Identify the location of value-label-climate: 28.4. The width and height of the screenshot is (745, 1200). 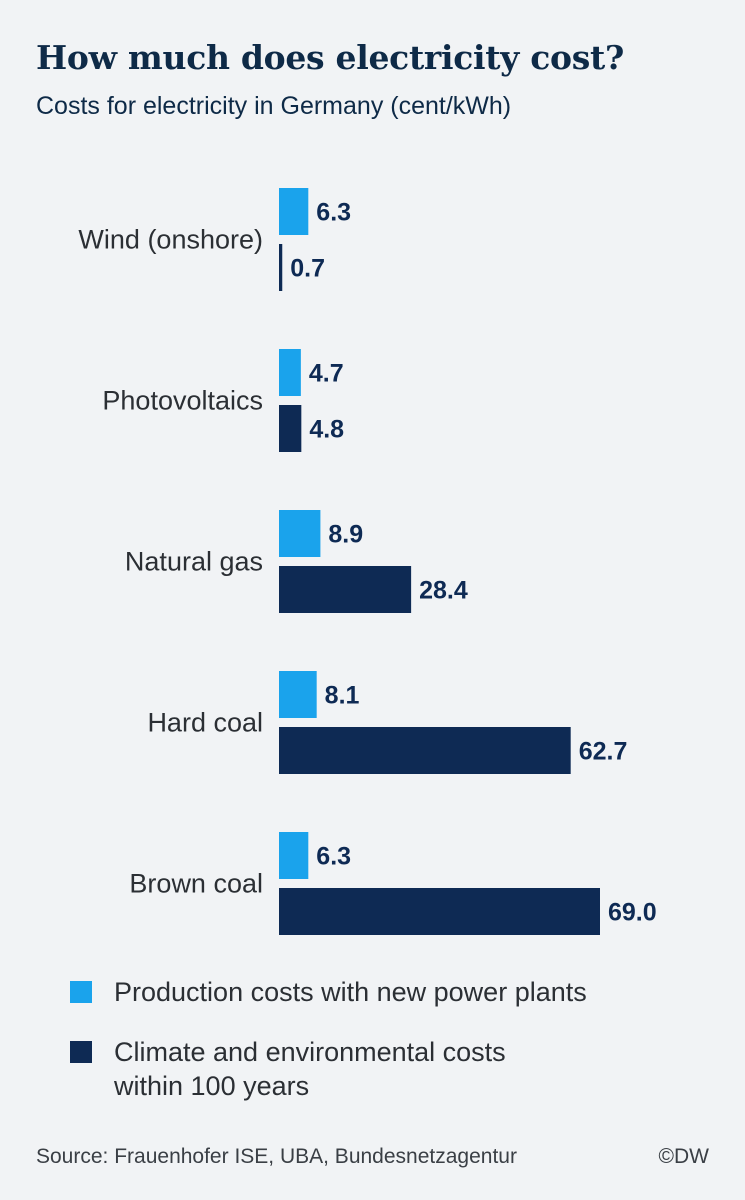
(443, 591).